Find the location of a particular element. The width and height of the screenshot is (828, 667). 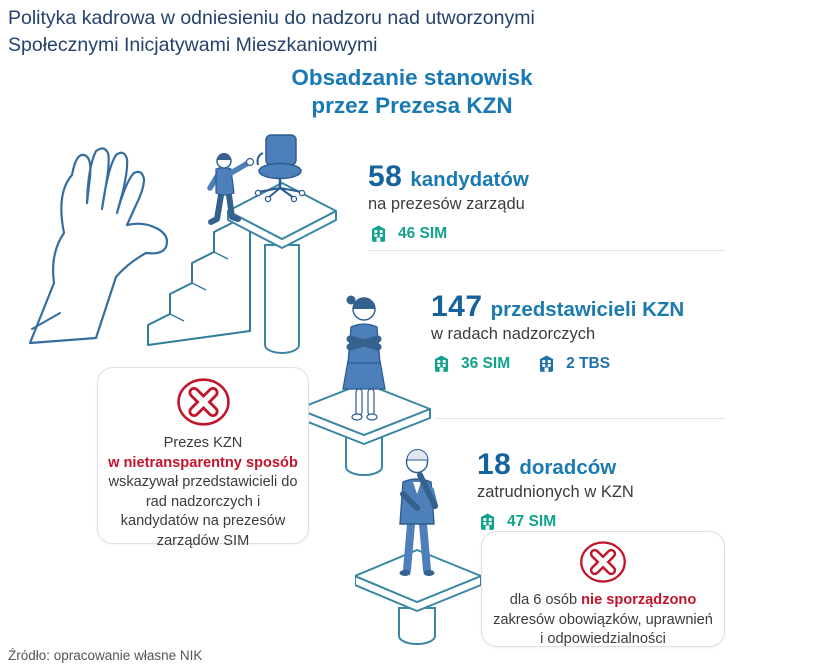

sim-badge: 46 SIM is located at coordinates (407, 233).